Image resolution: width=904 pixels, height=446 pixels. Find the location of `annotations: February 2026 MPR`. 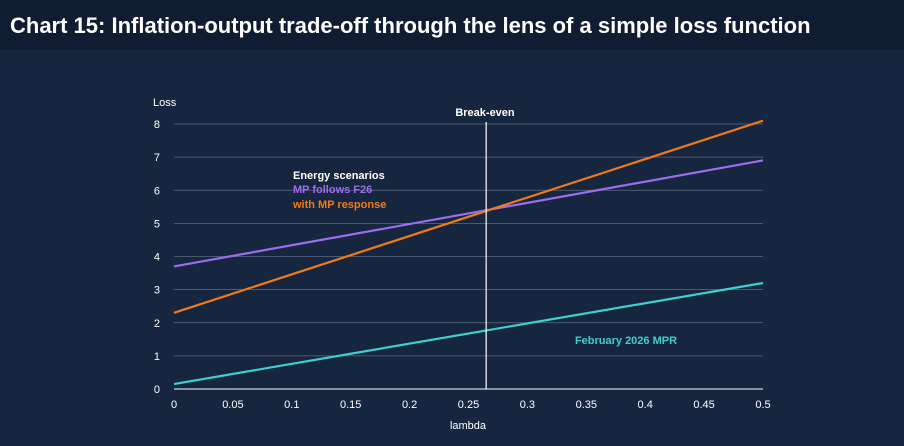

annotations: February 2026 MPR is located at coordinates (626, 341).